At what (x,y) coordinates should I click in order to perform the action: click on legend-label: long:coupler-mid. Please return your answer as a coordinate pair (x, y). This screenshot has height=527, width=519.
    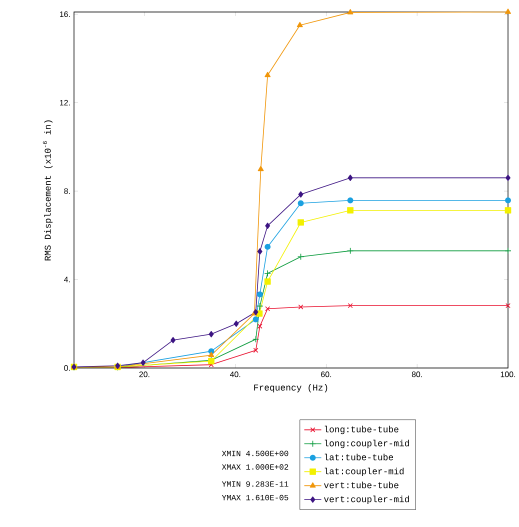
    Looking at the image, I should click on (366, 444).